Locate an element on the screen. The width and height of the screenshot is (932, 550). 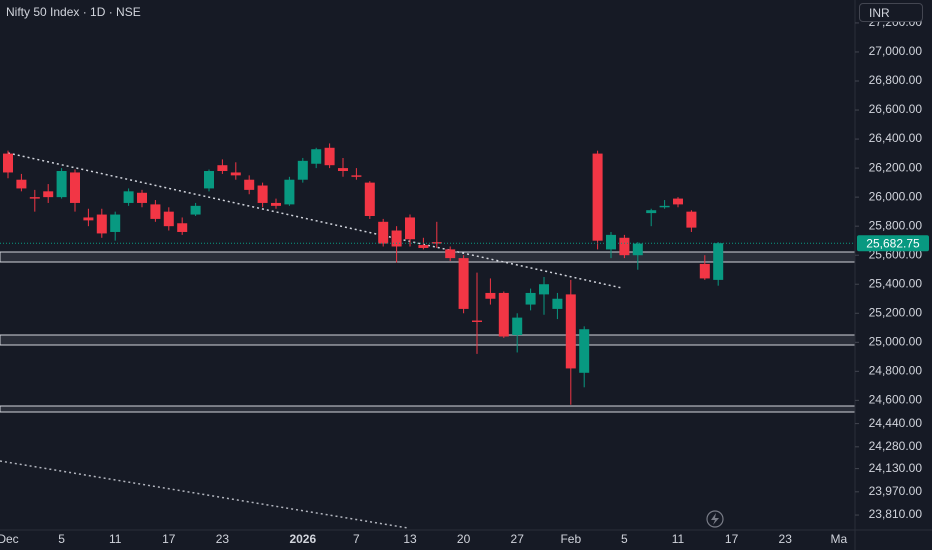
y-tick-label: 24,800.00 is located at coordinates (896, 371).